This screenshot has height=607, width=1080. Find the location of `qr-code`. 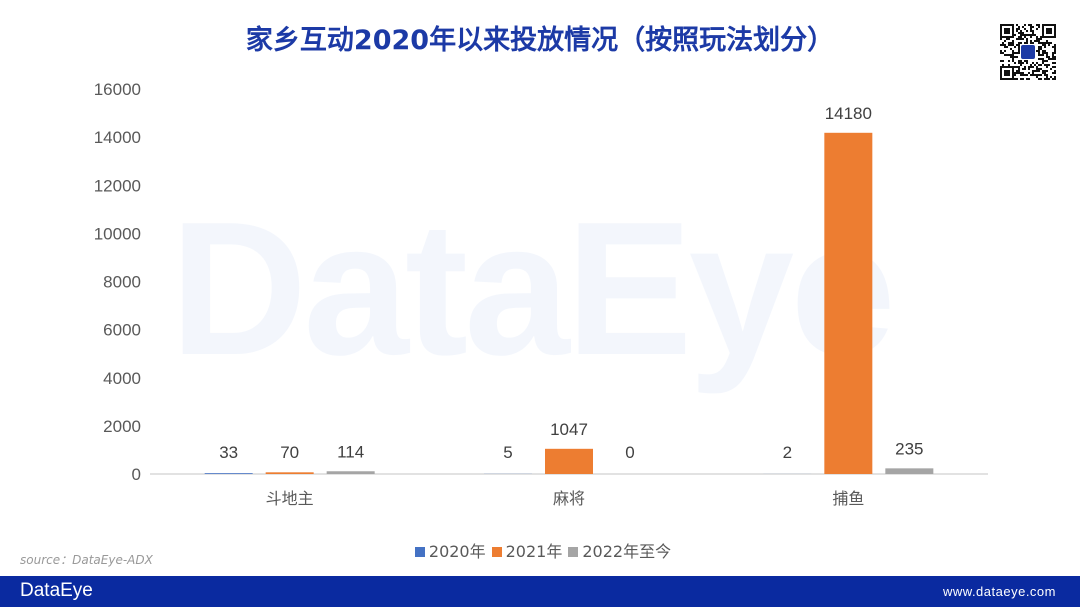

qr-code is located at coordinates (1028, 52).